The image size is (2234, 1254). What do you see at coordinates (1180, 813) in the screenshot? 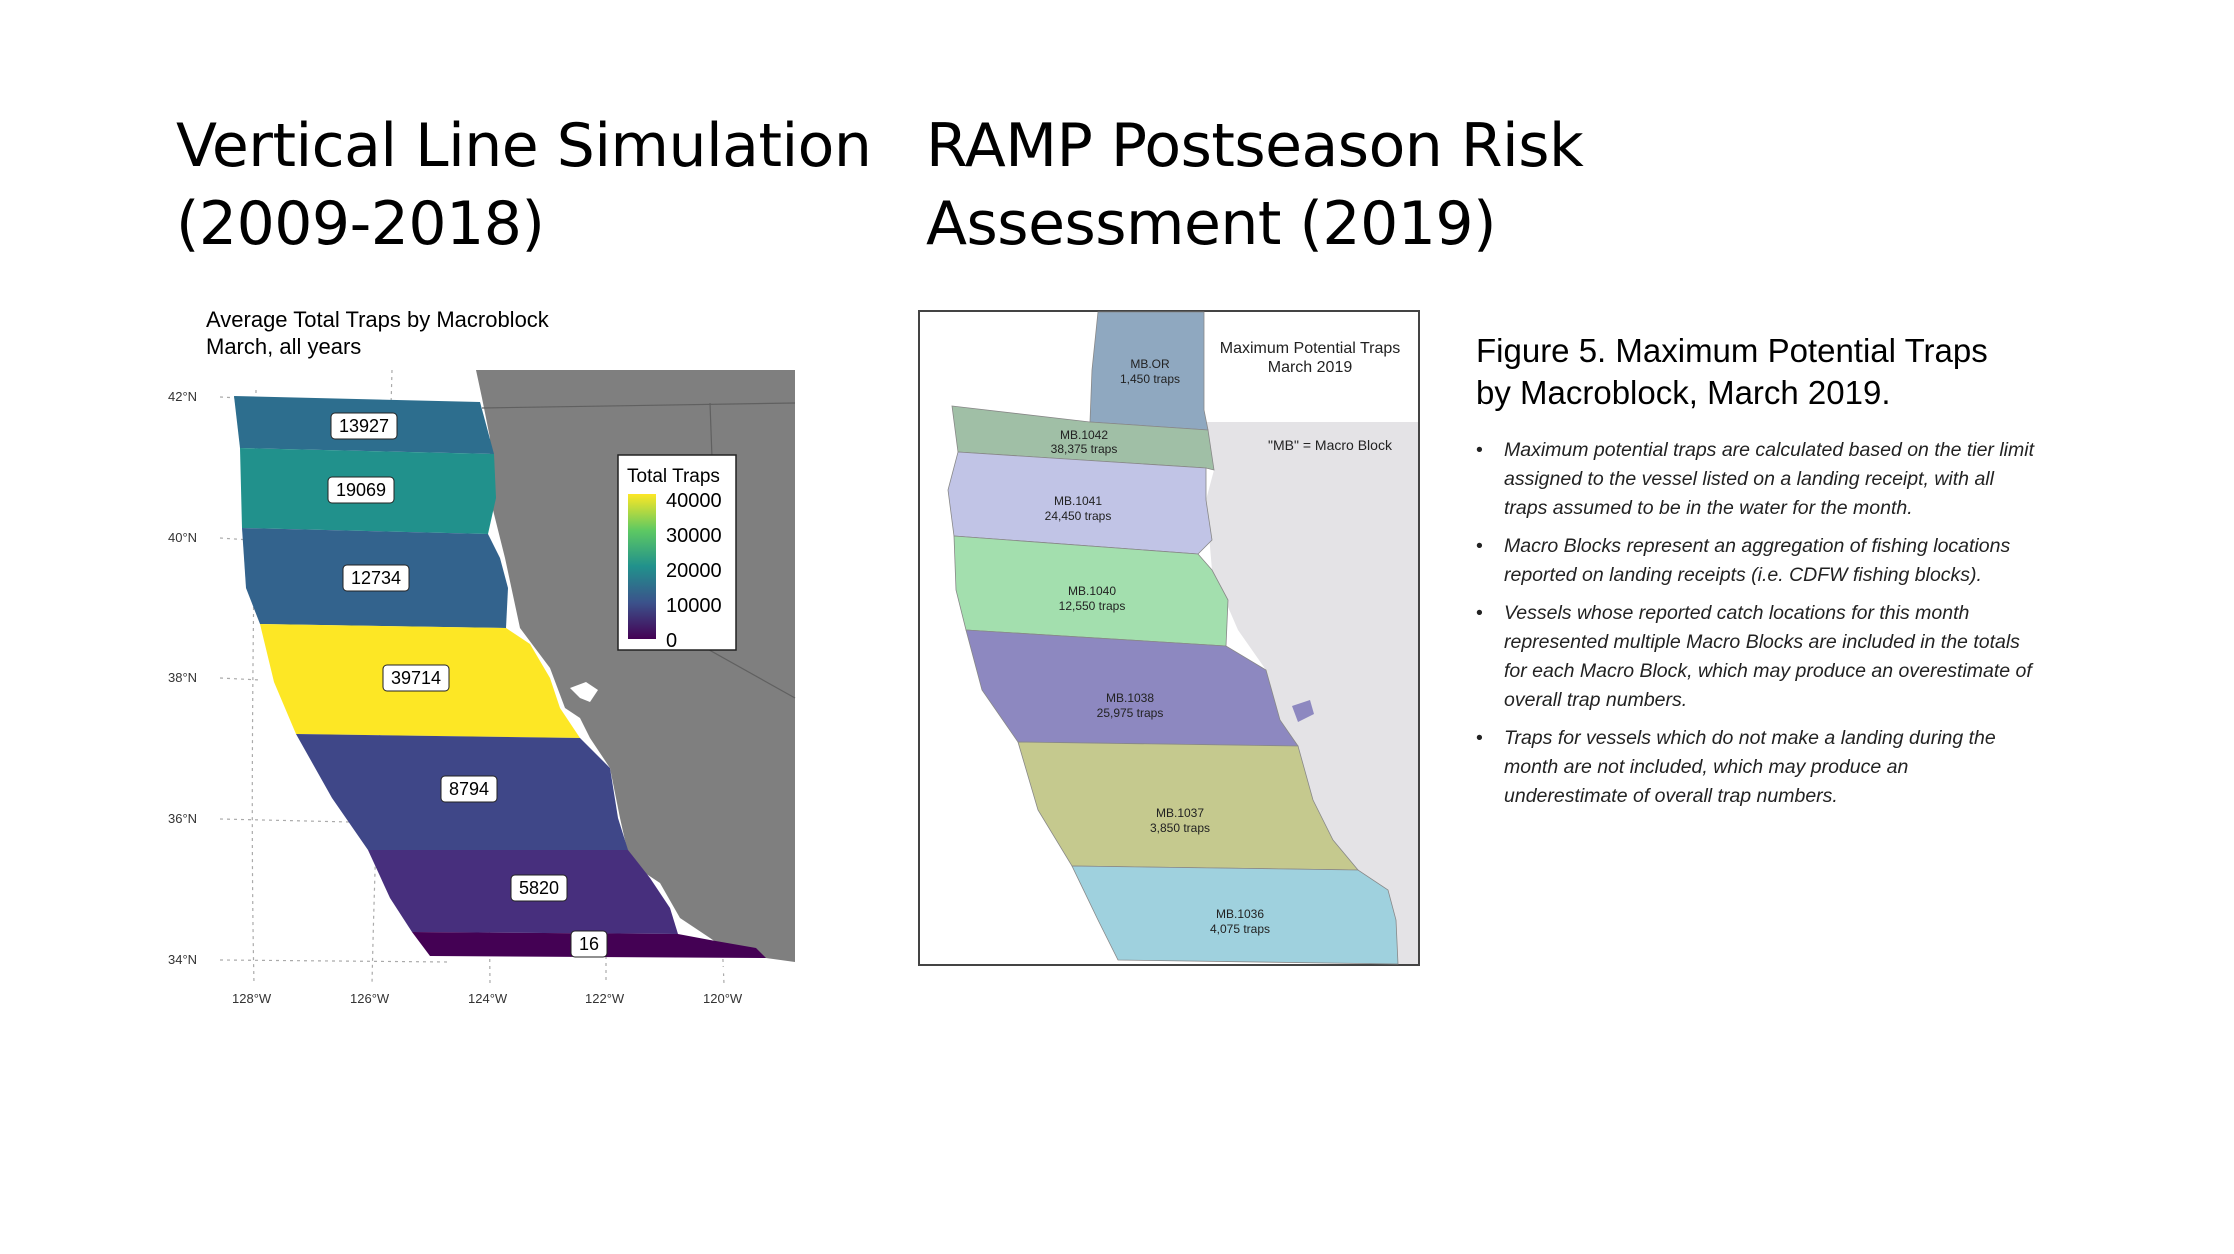
I see `ramp-name-1037: MB.1037` at bounding box center [1180, 813].